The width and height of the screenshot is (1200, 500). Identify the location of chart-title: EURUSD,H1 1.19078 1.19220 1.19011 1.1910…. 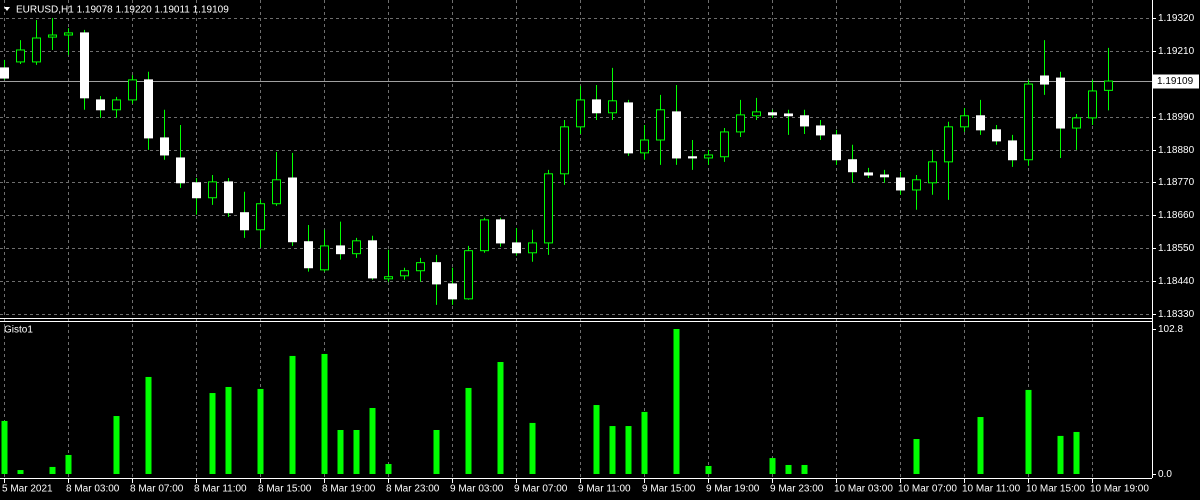
(122, 10).